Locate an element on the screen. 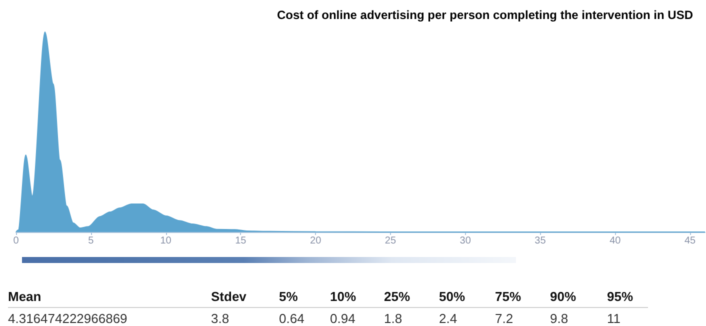 The image size is (706, 326). text: 7.2 is located at coordinates (504, 318).